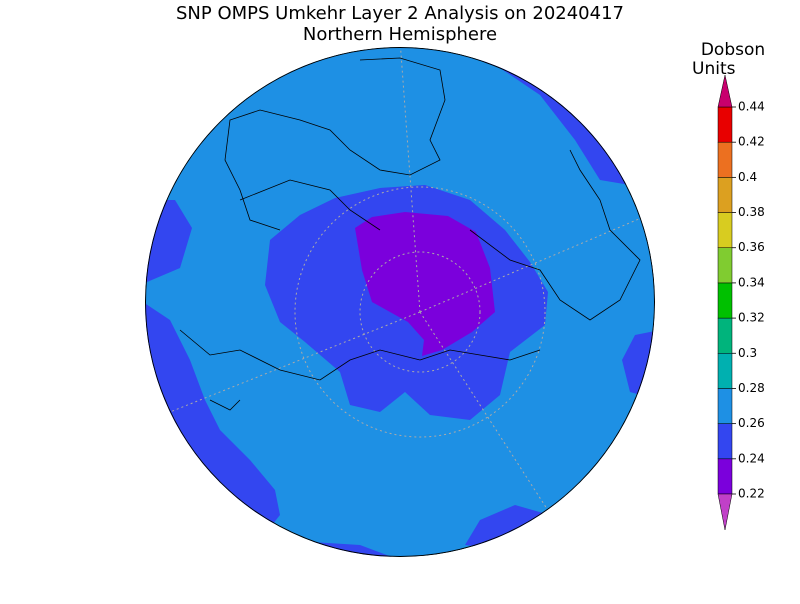 This screenshot has height=604, width=800. I want to click on colorbar-title: Dobson, so click(733, 50).